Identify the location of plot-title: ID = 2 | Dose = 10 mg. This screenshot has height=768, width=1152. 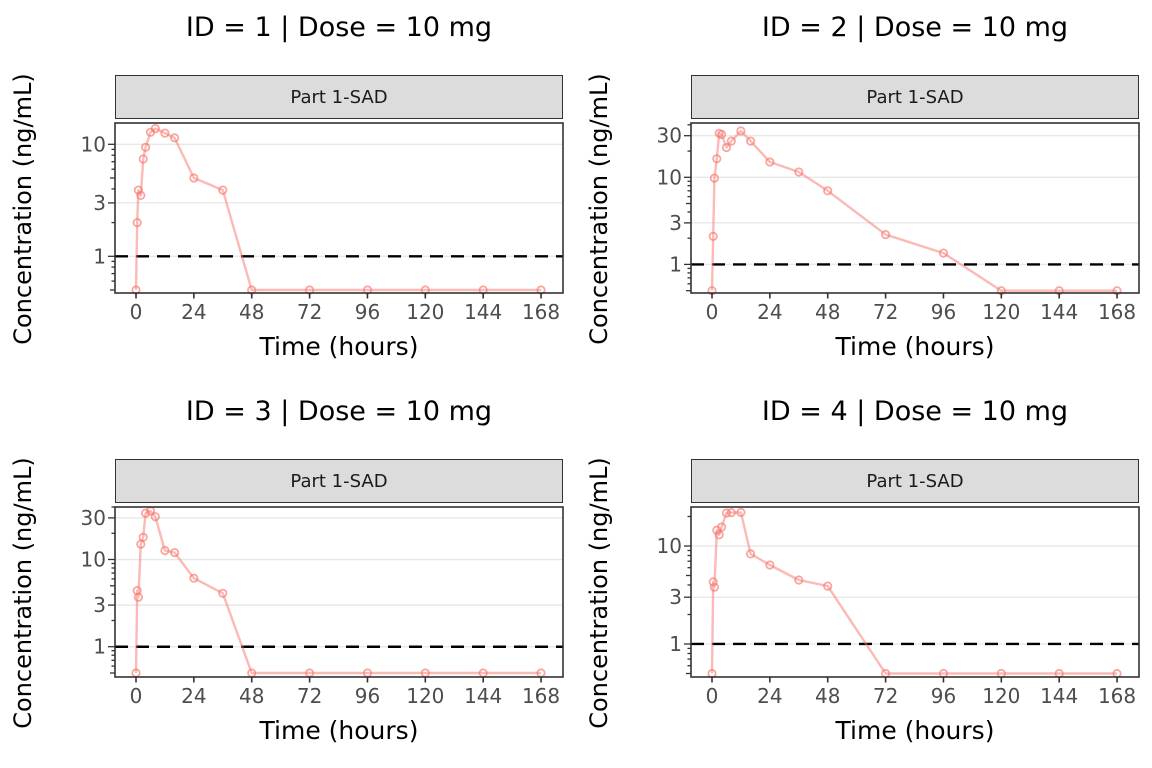
(915, 27).